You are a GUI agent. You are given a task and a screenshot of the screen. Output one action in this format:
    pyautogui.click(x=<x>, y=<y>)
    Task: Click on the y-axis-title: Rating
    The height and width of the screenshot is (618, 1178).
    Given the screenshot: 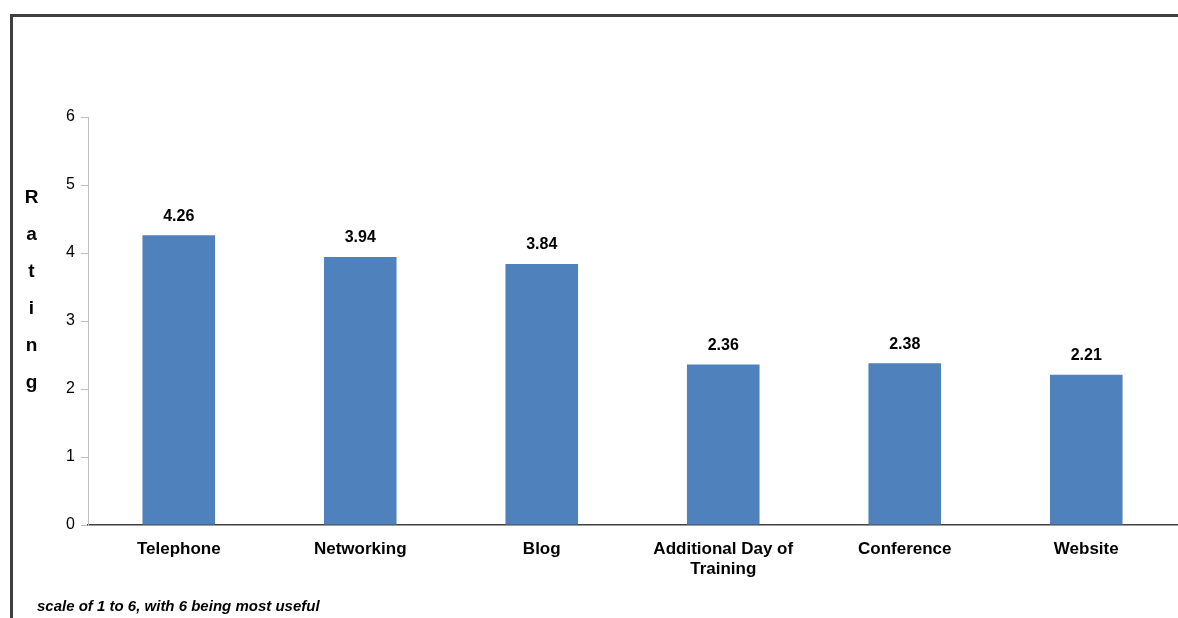 What is the action you would take?
    pyautogui.click(x=31, y=297)
    